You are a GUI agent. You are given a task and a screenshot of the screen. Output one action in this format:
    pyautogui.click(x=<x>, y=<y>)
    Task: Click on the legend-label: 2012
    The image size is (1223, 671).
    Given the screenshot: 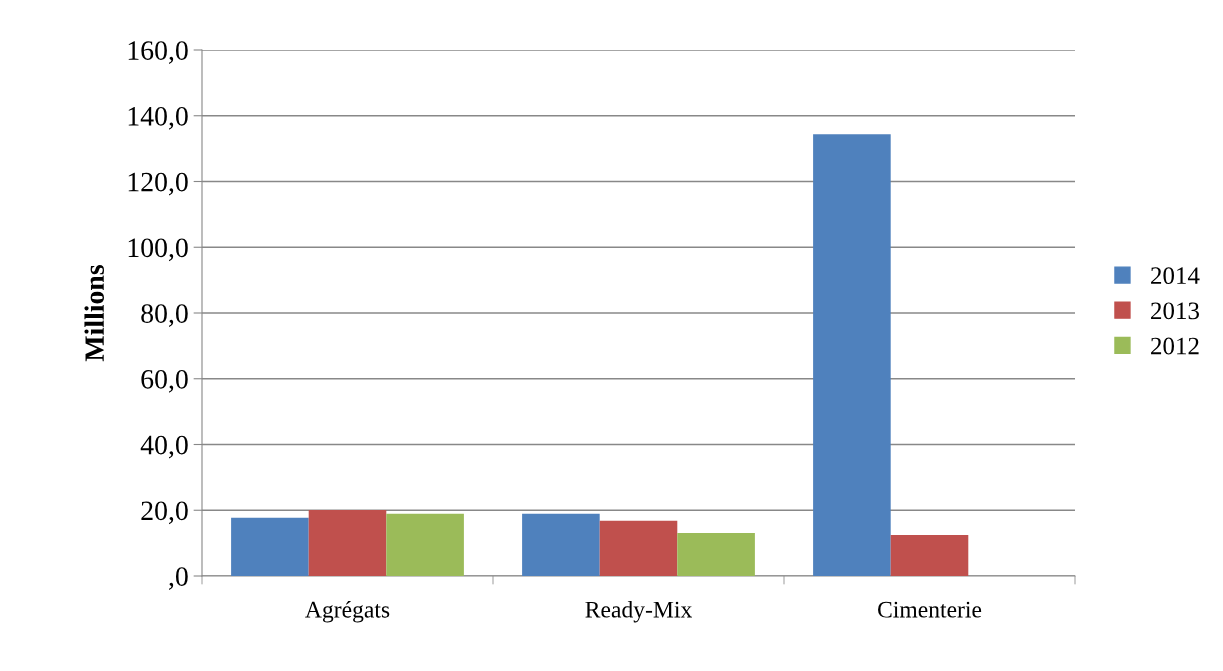 What is the action you would take?
    pyautogui.click(x=1175, y=346)
    